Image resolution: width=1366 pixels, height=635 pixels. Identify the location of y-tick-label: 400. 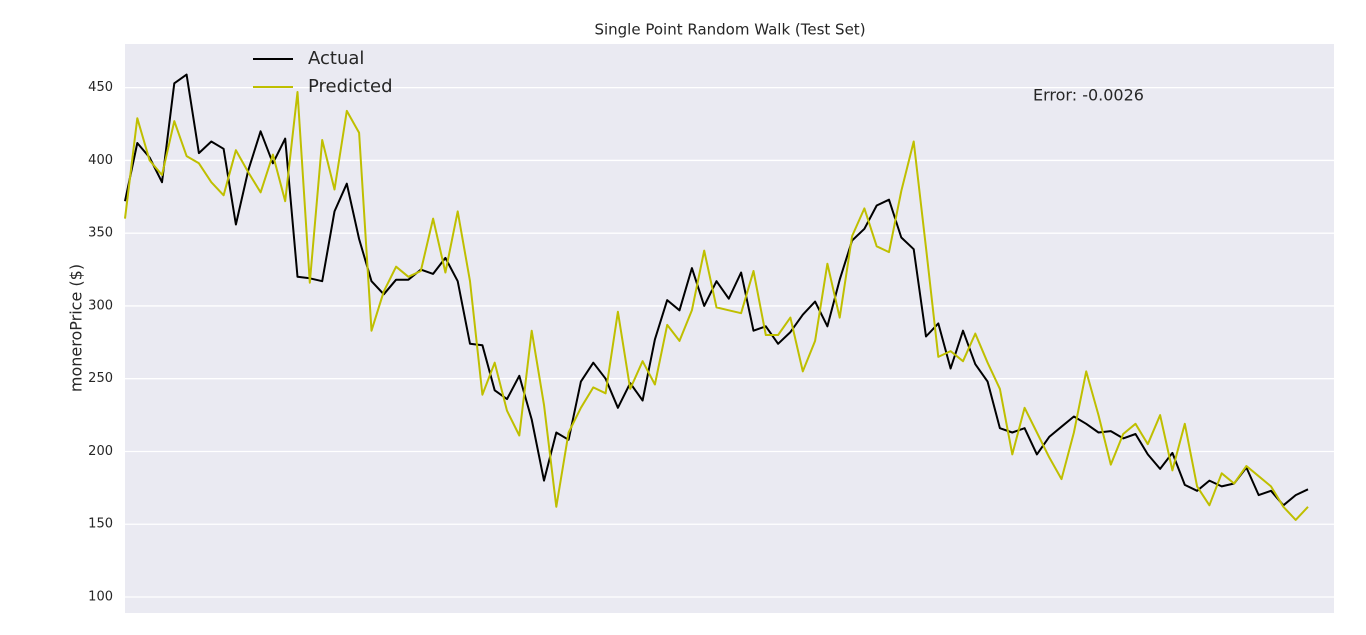
(100, 160).